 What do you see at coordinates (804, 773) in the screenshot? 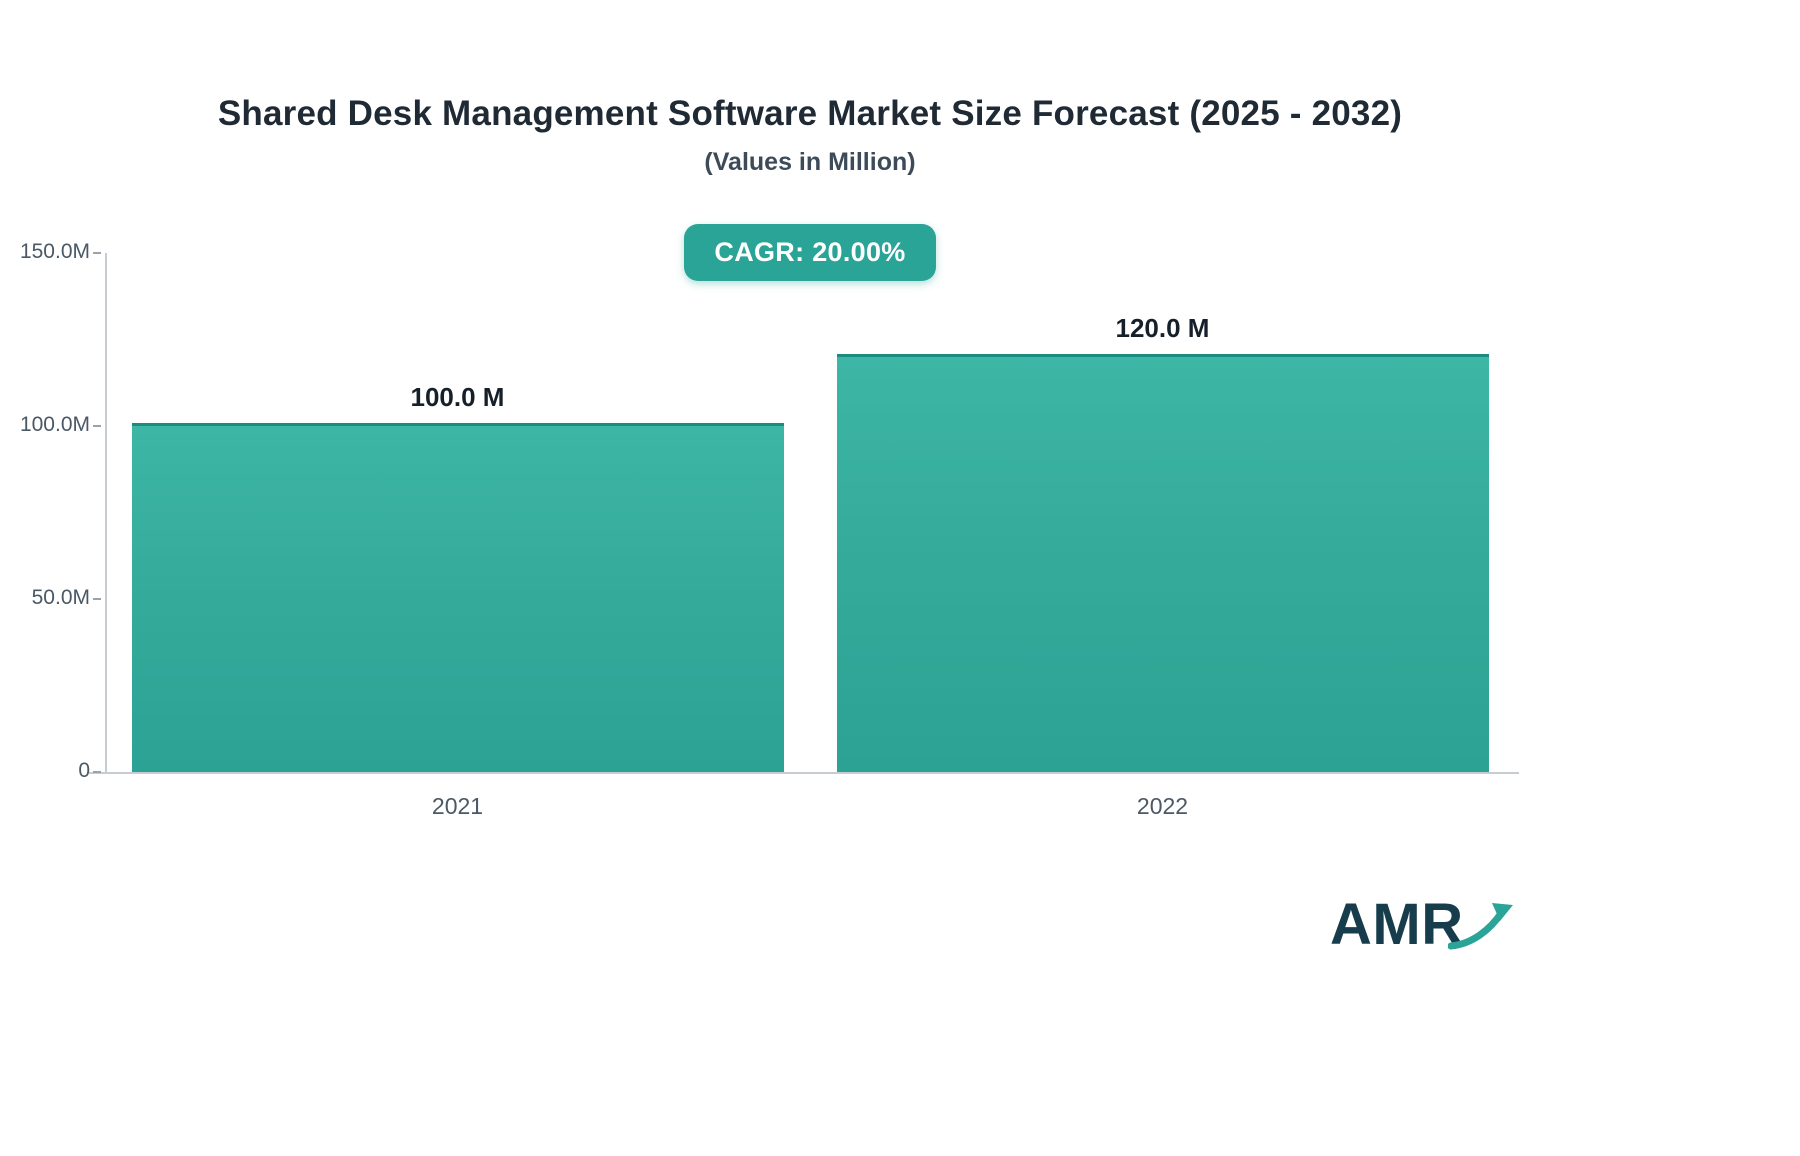
I see `x-axis-line` at bounding box center [804, 773].